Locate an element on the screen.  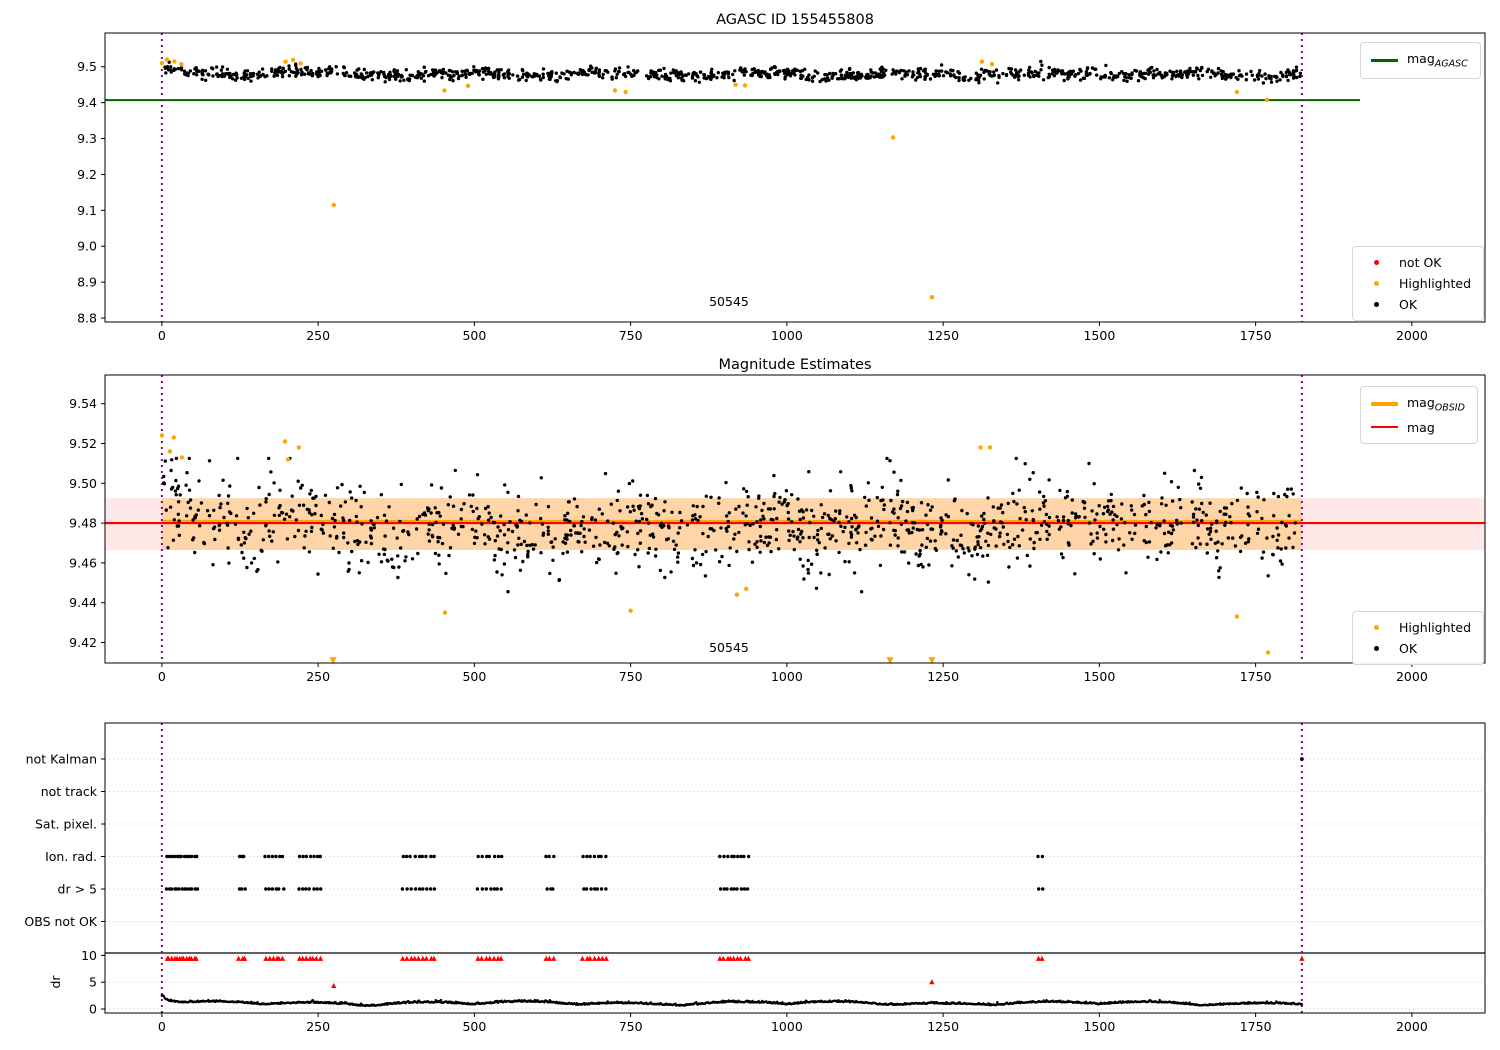
mag-label: mag is located at coordinates (1421, 427).